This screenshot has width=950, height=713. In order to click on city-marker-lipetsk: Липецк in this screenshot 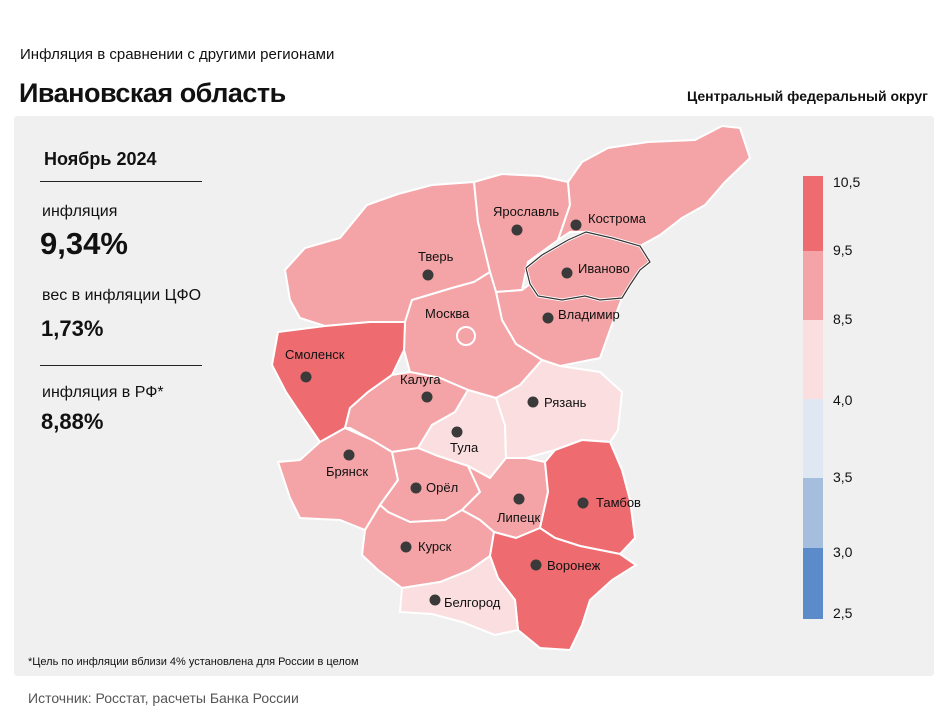, I will do `click(519, 509)`.